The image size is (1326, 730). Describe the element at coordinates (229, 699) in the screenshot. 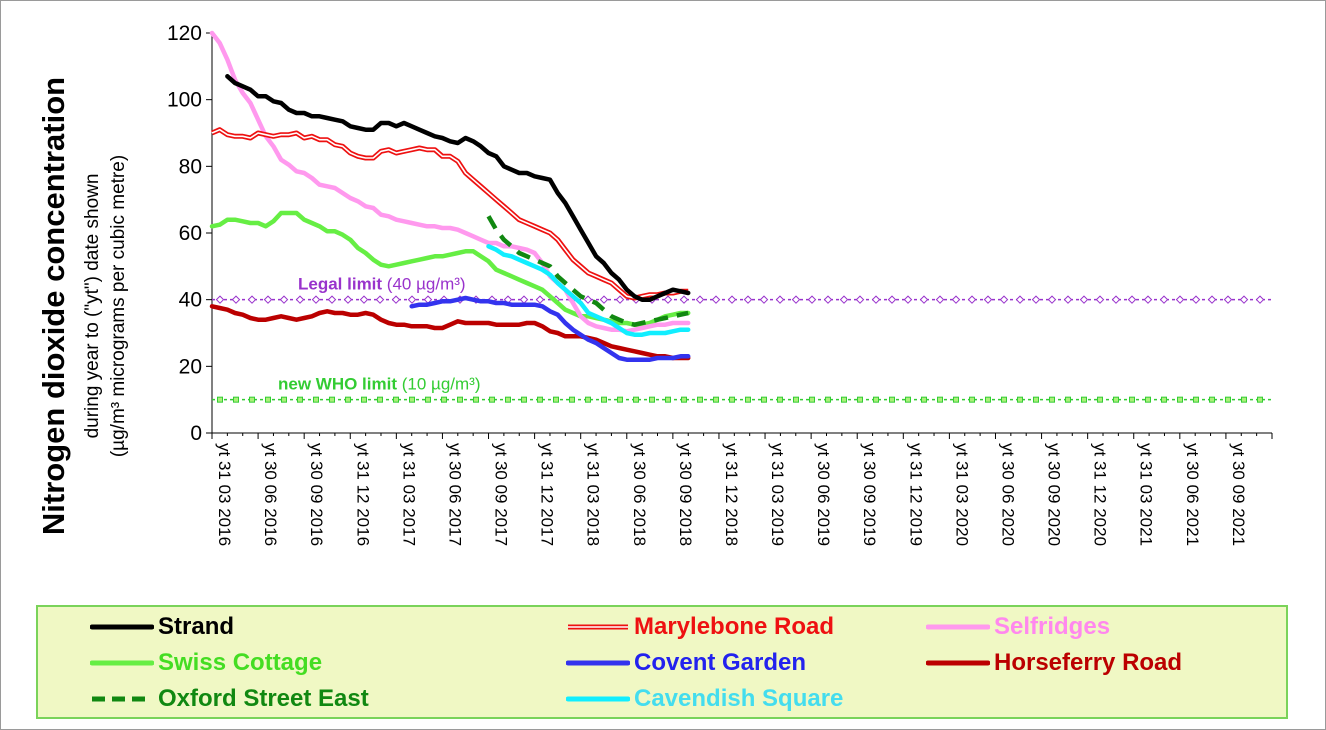

I see `legend-item-oxford: Oxford Street East` at that location.